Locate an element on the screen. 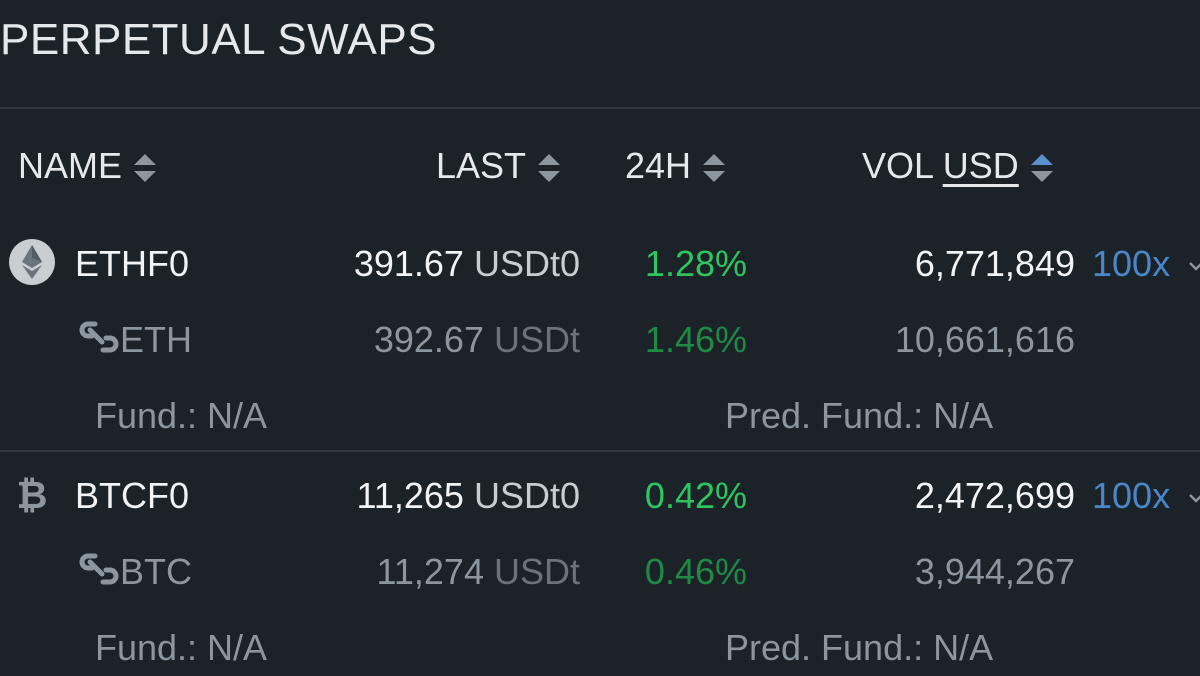  row-last-price: 391.67 USDt0 is located at coordinates (430, 264).